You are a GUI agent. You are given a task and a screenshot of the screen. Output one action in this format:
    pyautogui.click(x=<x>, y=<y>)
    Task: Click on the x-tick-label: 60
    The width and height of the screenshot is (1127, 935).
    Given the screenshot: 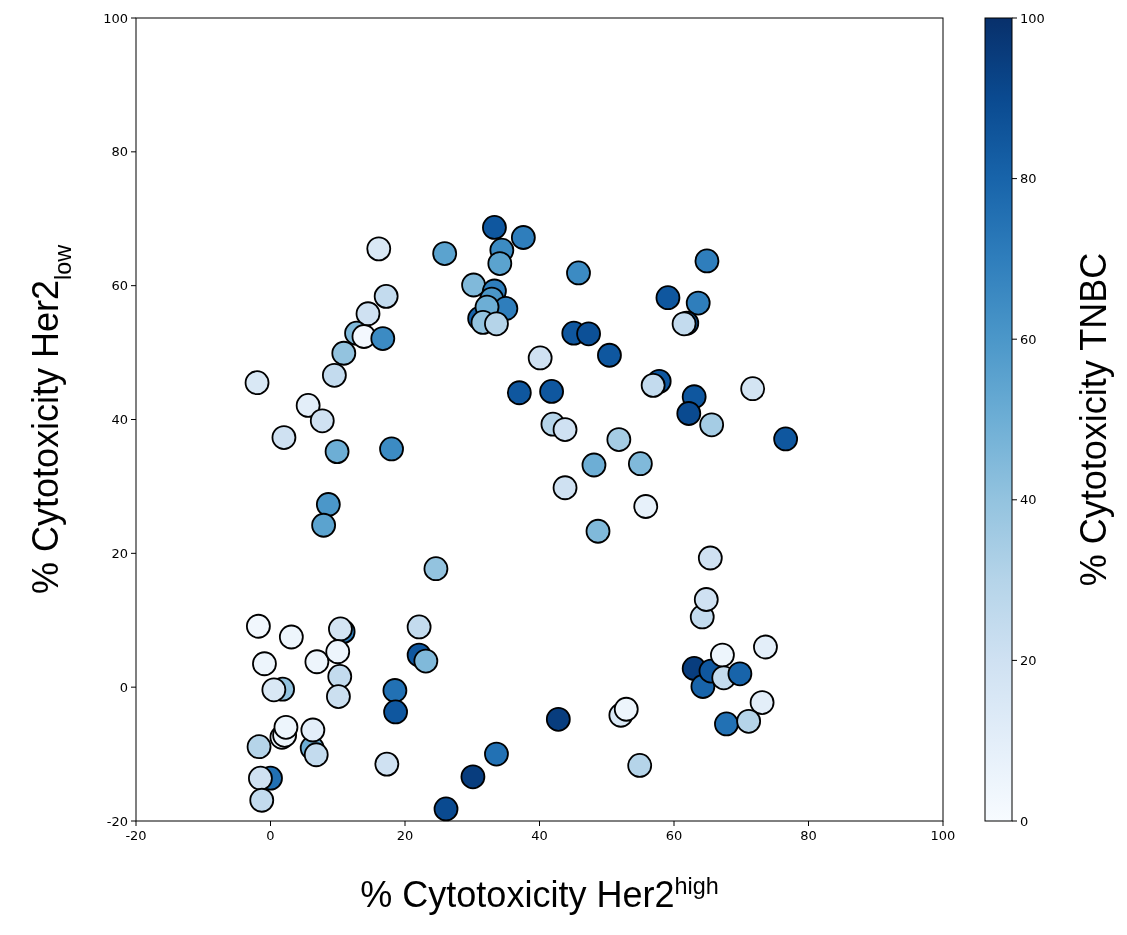 What is the action you would take?
    pyautogui.click(x=674, y=835)
    